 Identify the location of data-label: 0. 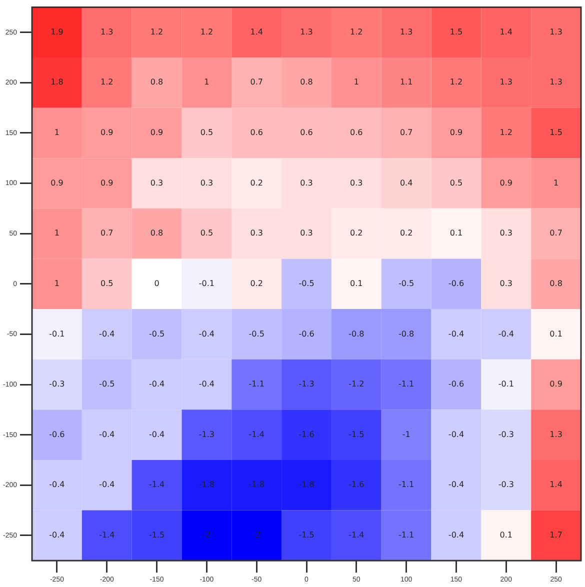
(157, 283).